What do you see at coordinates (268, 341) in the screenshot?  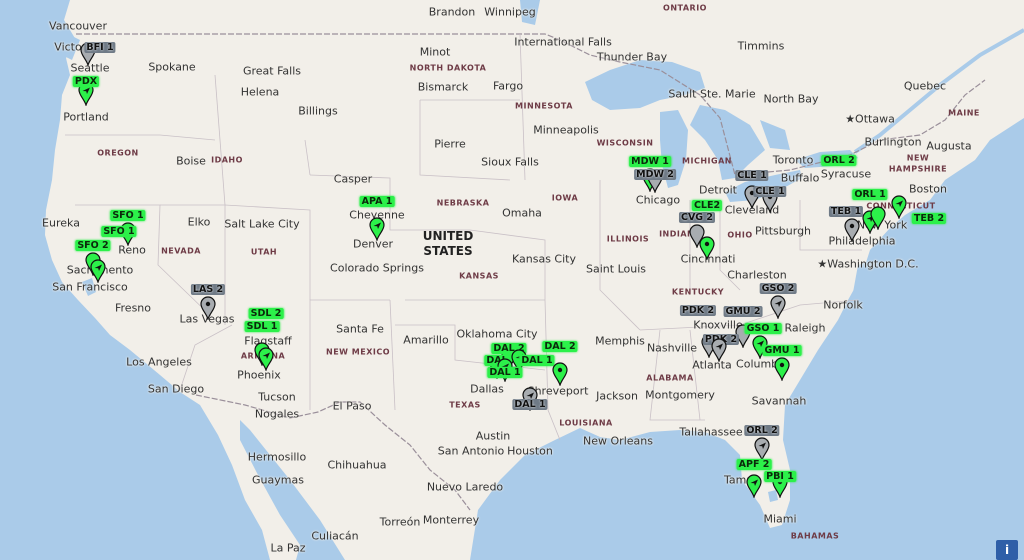 I see `city-label: Flagstaff` at bounding box center [268, 341].